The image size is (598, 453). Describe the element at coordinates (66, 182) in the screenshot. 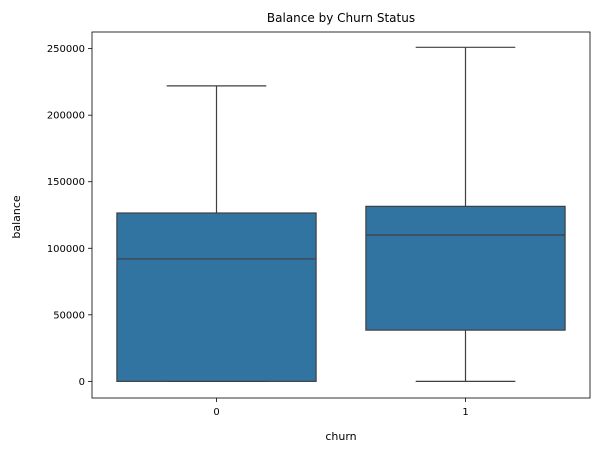

I see `y-tick-label-150000: 150000` at that location.